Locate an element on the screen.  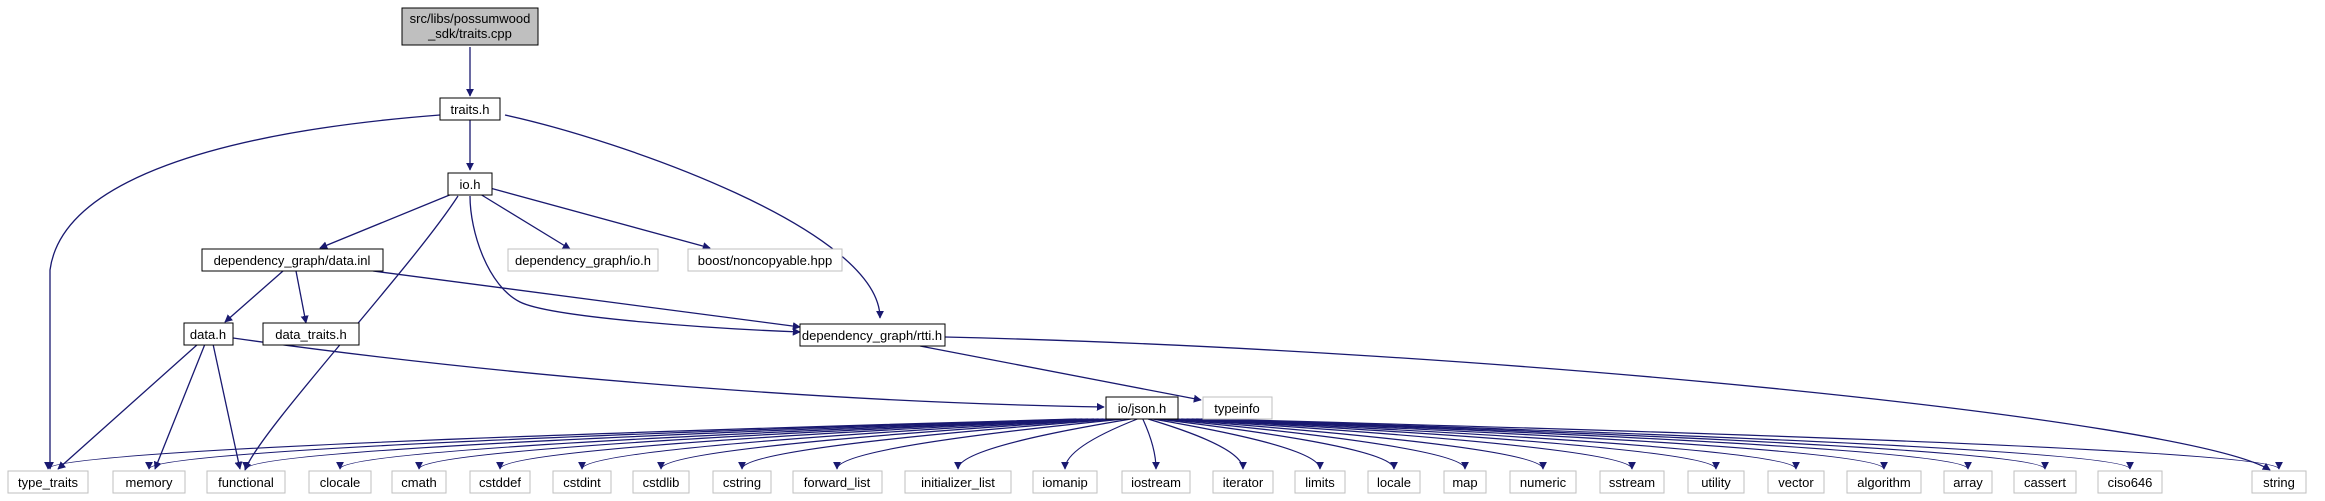
node-memory: memory is located at coordinates (149, 482).